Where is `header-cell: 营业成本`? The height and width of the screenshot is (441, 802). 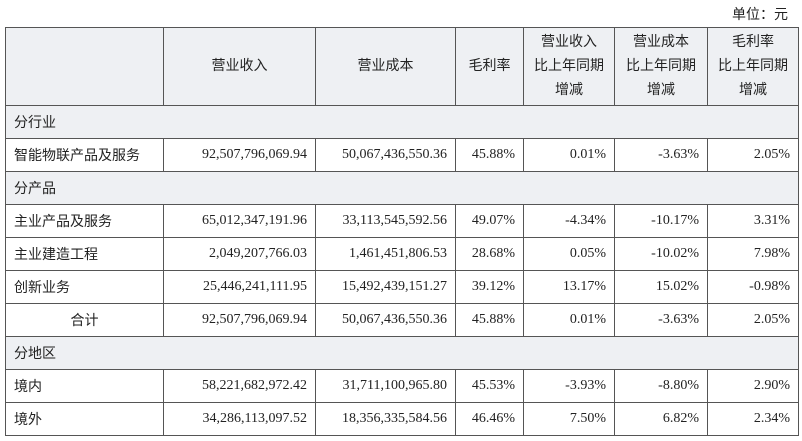 header-cell: 营业成本 is located at coordinates (385, 66).